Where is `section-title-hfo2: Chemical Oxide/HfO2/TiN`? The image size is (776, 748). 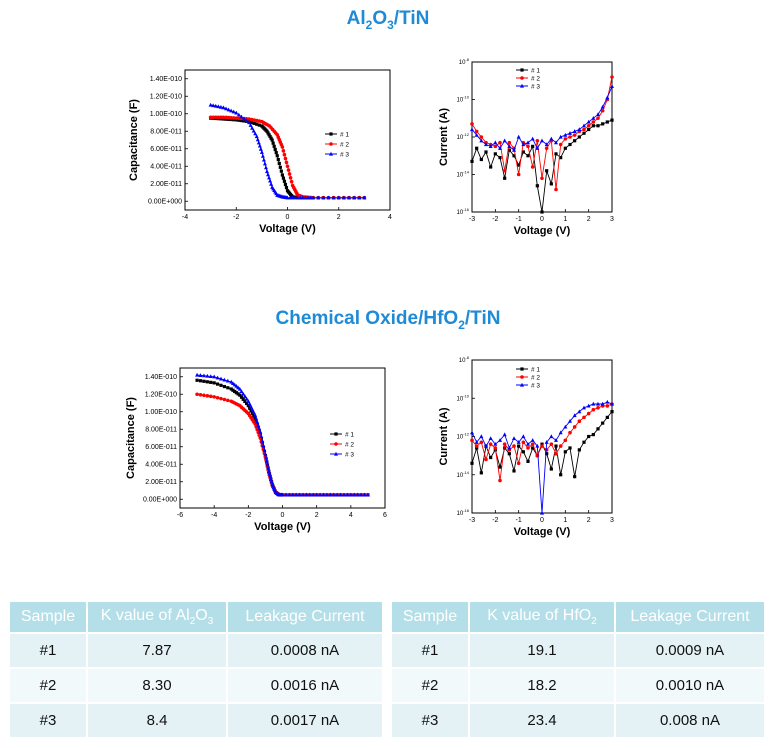 section-title-hfo2: Chemical Oxide/HfO2/TiN is located at coordinates (388, 320).